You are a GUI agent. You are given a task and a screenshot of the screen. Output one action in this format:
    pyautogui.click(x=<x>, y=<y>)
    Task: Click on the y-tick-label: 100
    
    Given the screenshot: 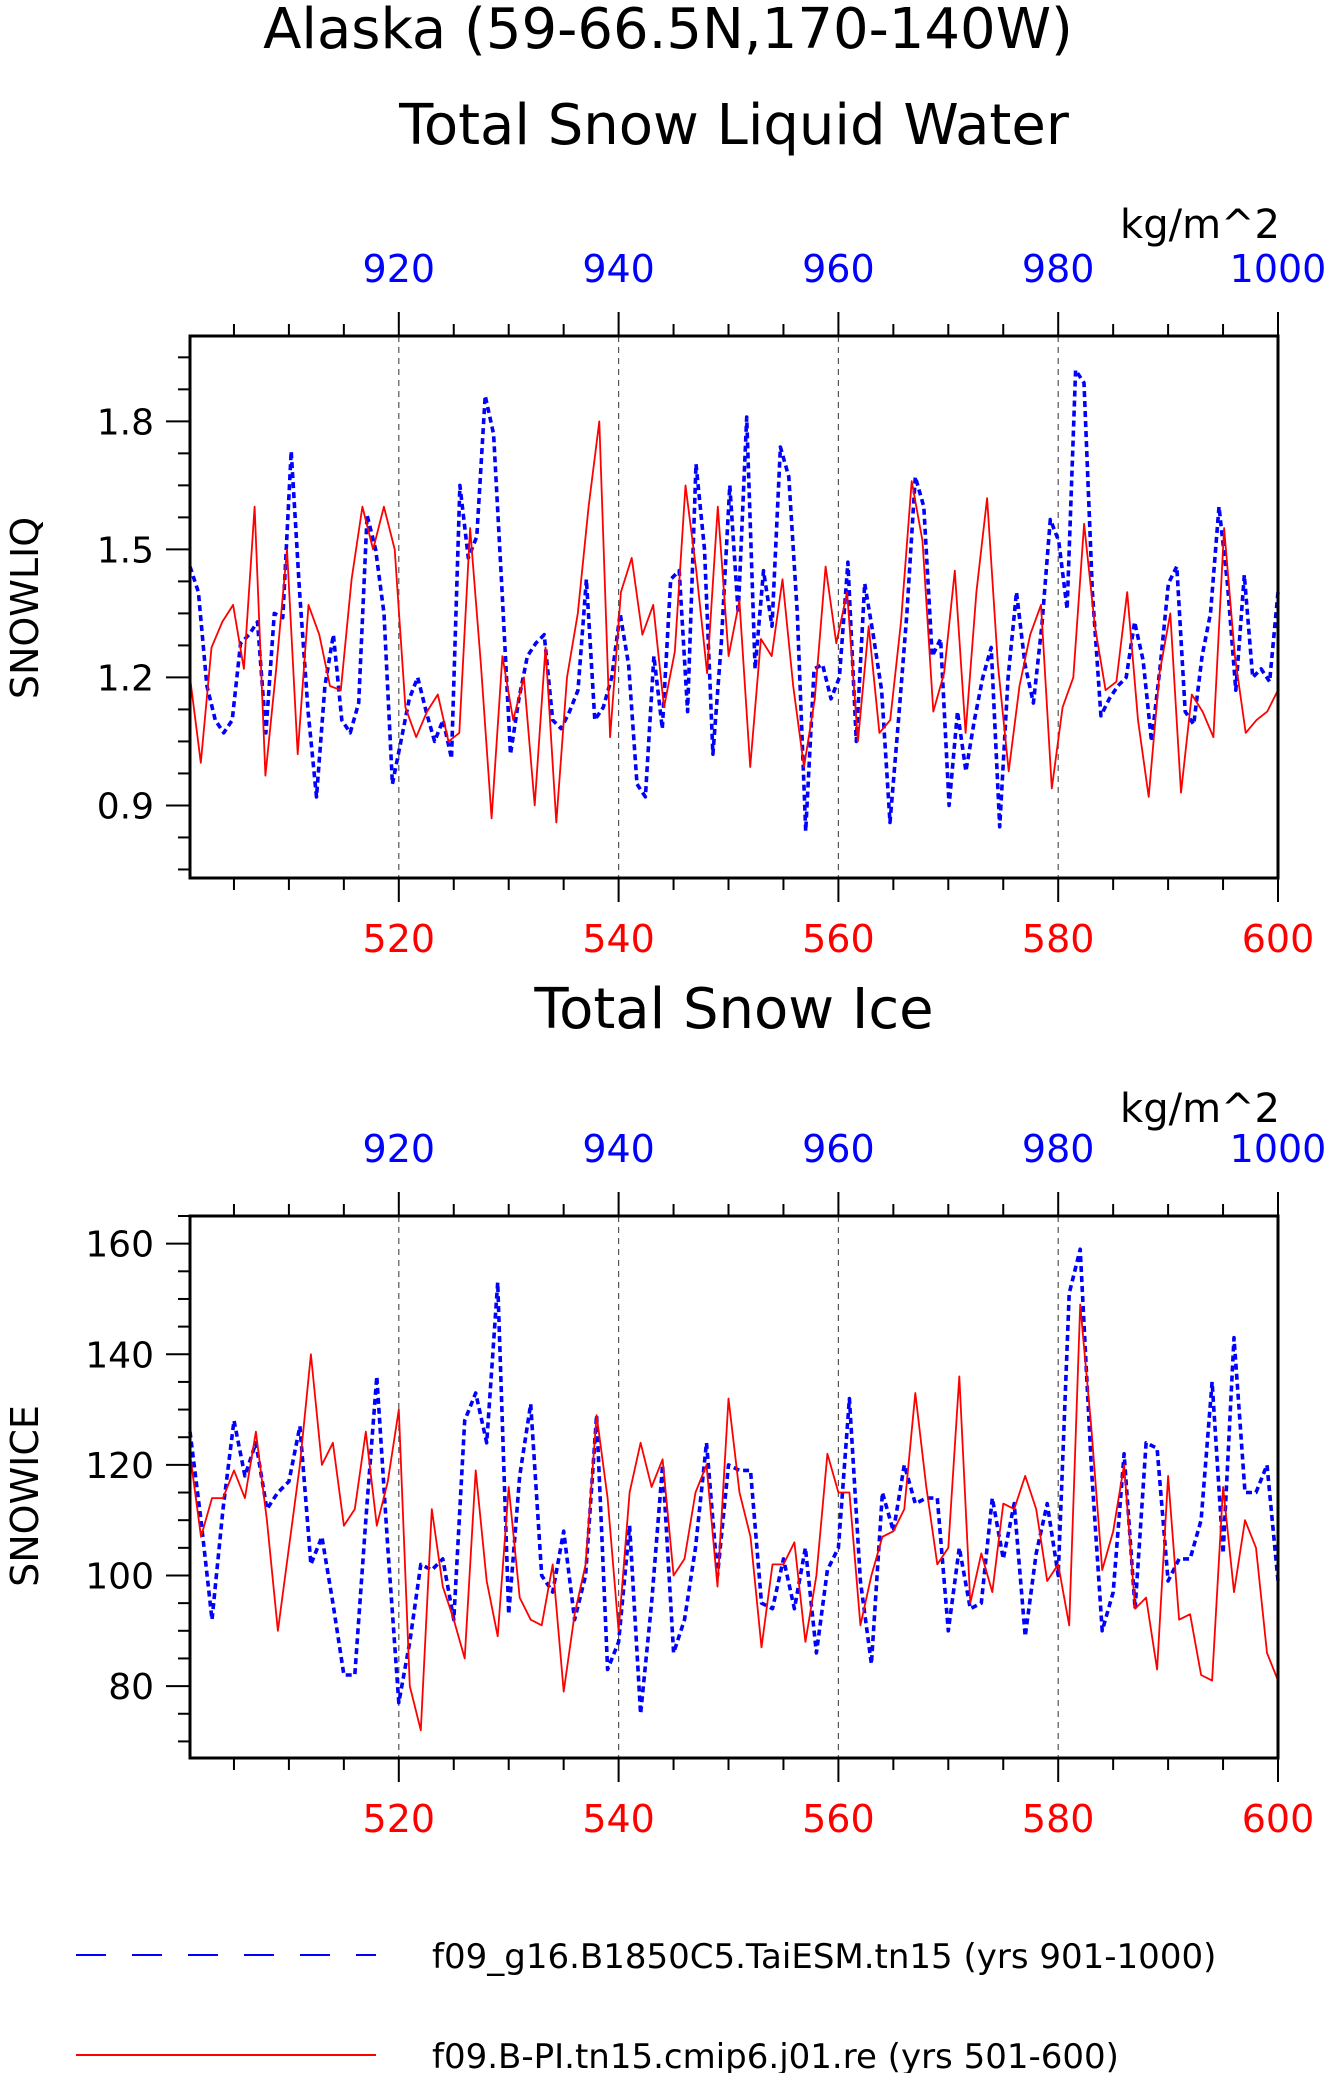 What is the action you would take?
    pyautogui.click(x=119, y=1576)
    